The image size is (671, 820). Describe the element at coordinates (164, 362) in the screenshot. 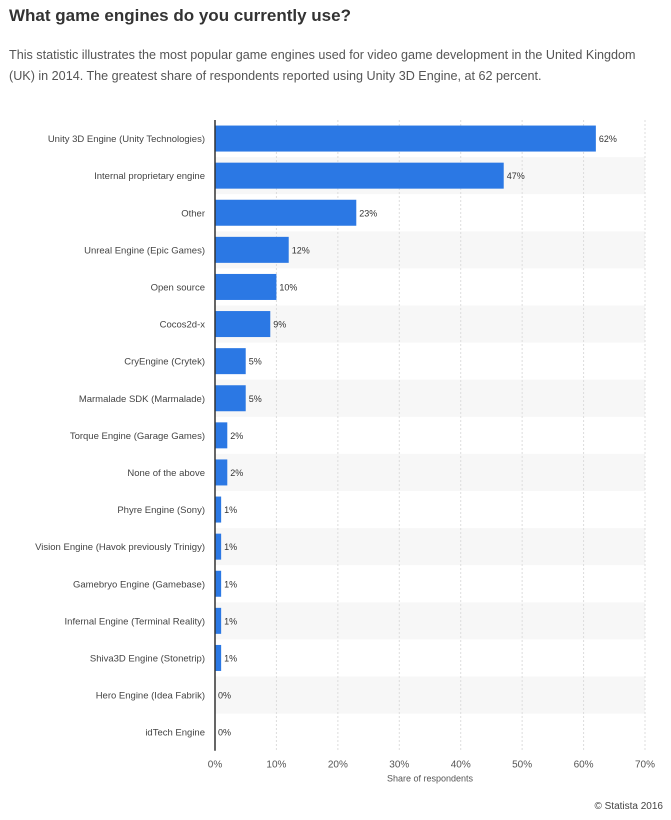

I see `category-label: CryEngine (Crytek)` at that location.